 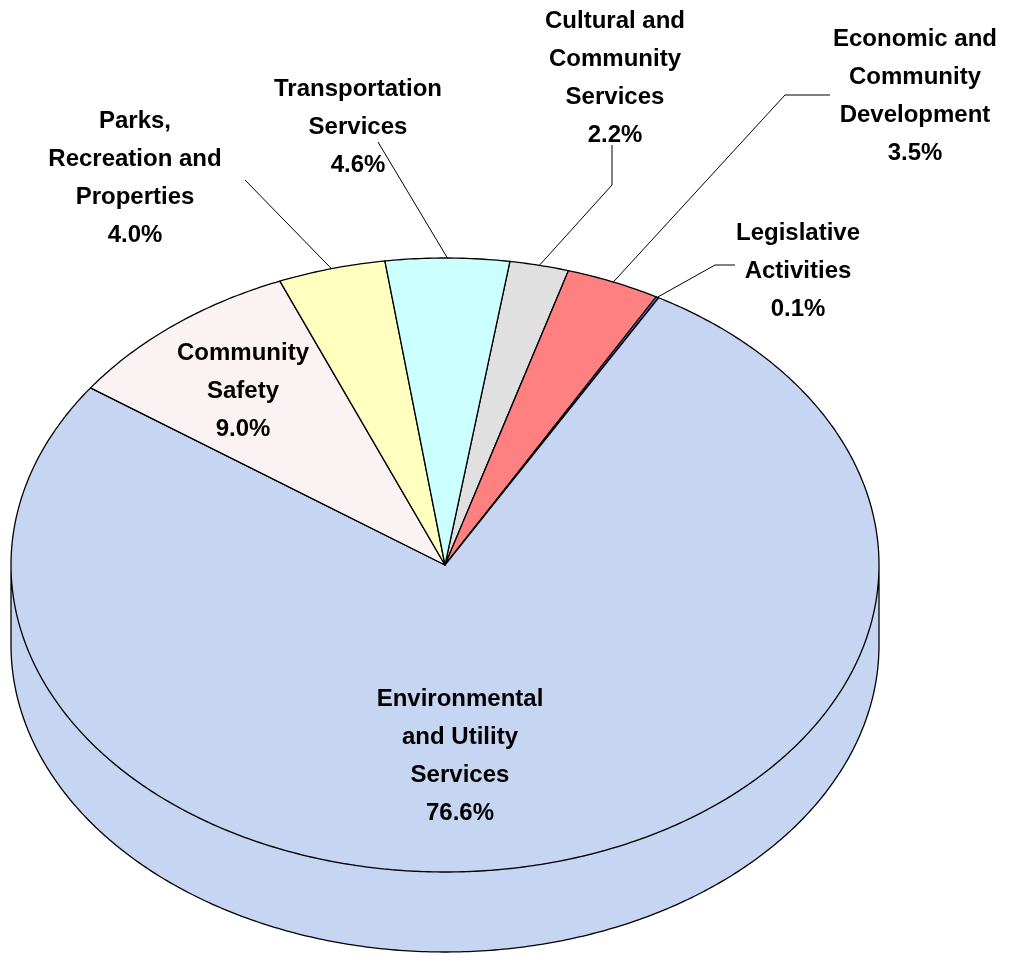 What do you see at coordinates (135, 157) in the screenshot?
I see `slice-label: Parks, Recreation and Properties` at bounding box center [135, 157].